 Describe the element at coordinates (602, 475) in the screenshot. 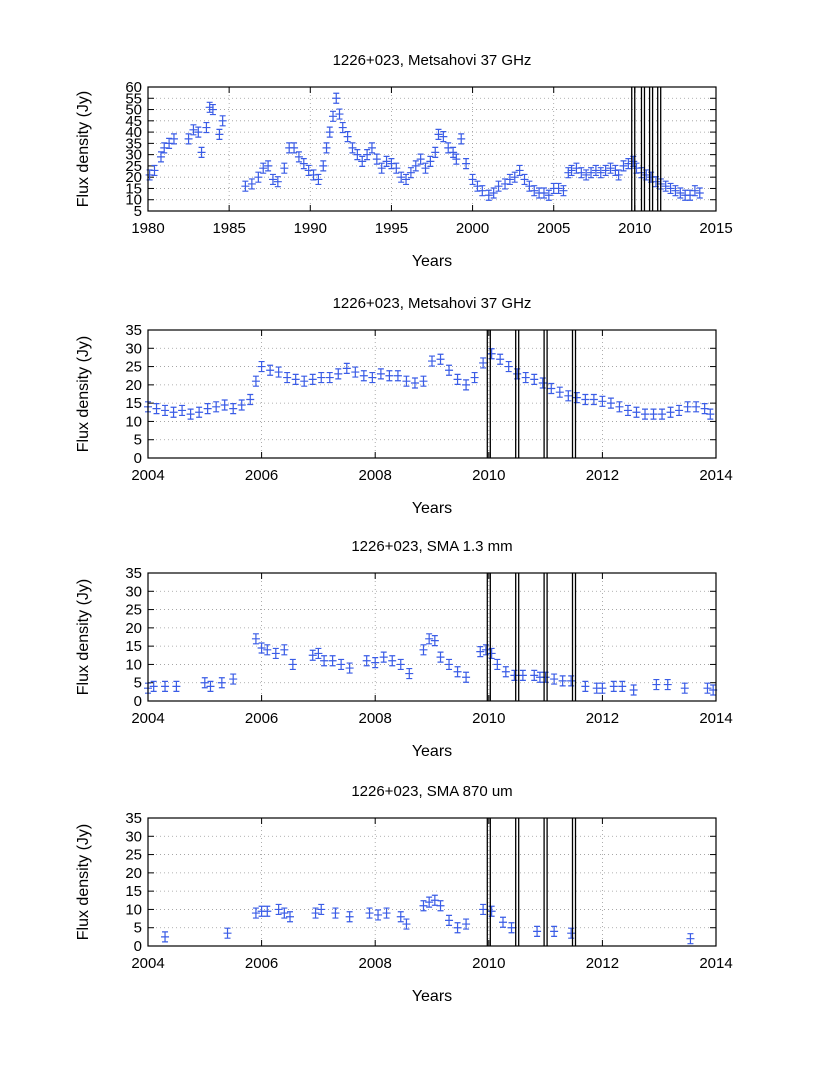

I see `x-tick-label: 2012` at that location.